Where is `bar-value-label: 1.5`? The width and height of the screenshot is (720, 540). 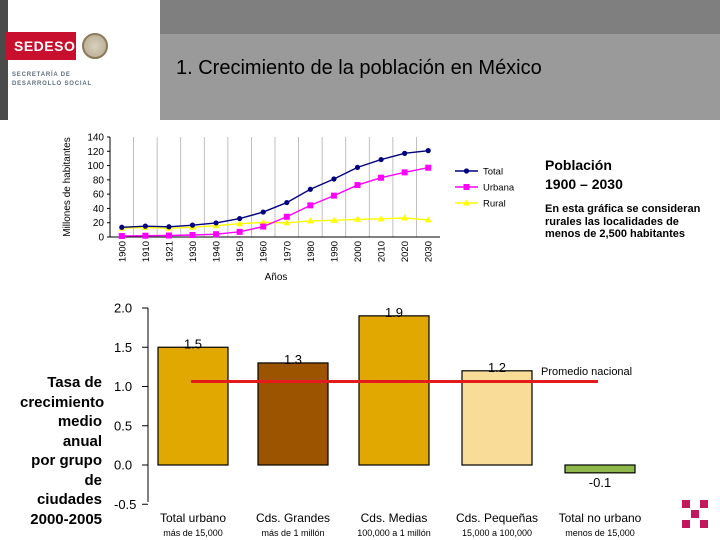 bar-value-label: 1.5 is located at coordinates (193, 343).